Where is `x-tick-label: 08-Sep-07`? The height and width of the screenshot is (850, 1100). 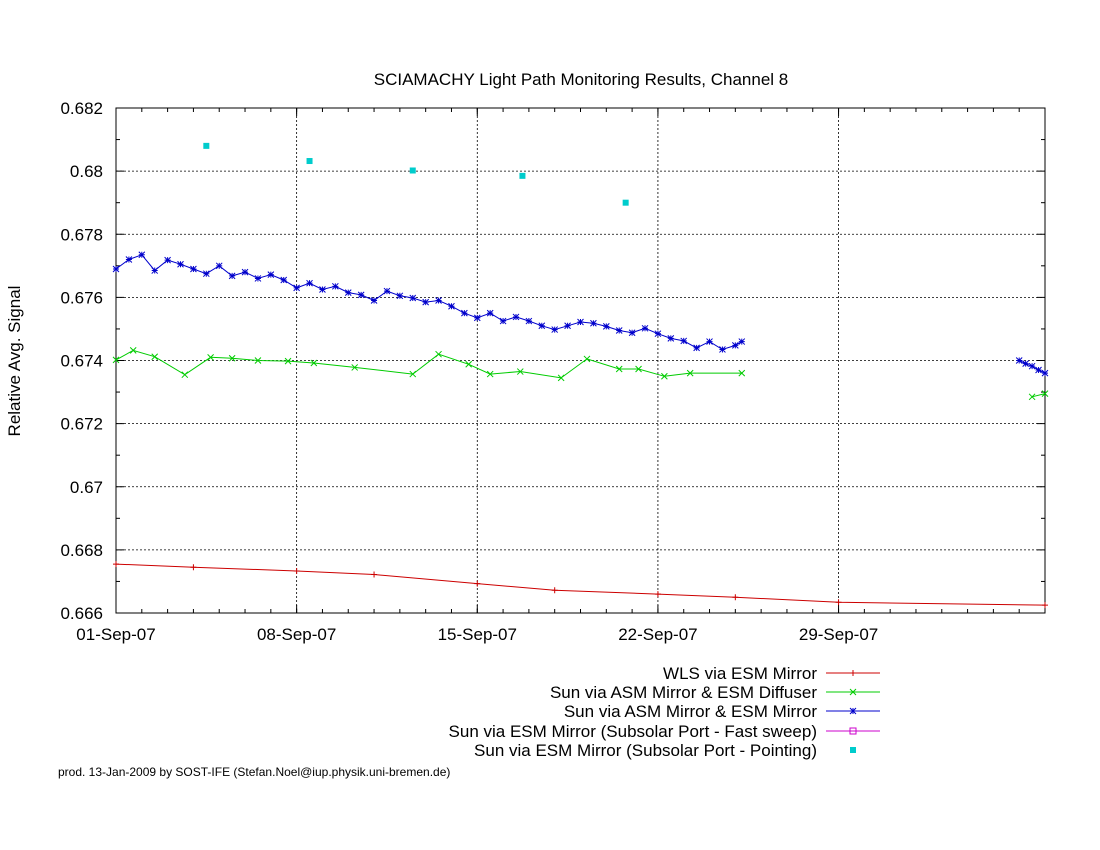 x-tick-label: 08-Sep-07 is located at coordinates (296, 634).